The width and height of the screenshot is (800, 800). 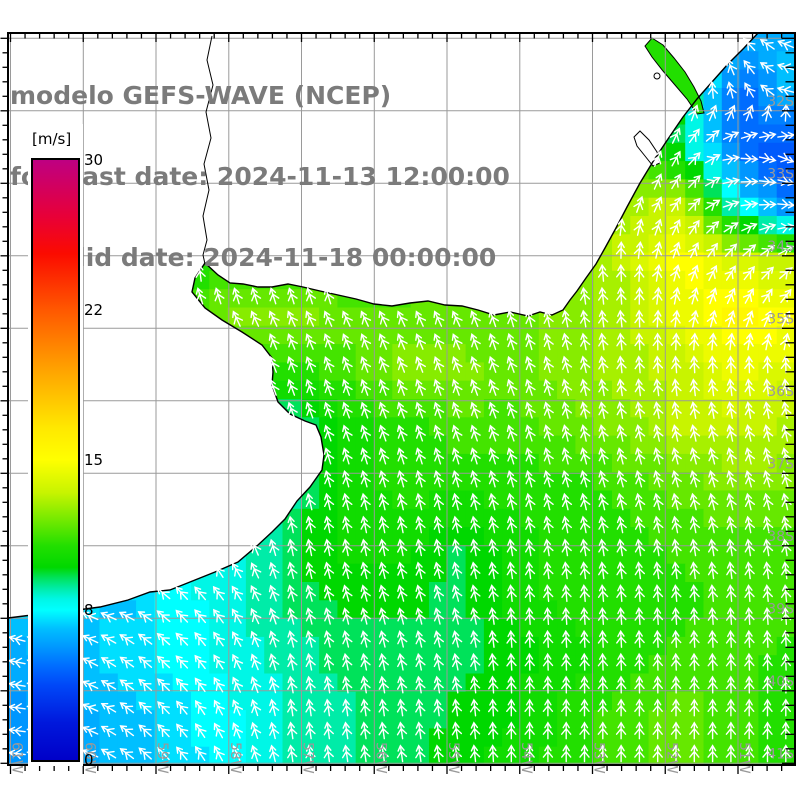 I want to click on lat-label: 33S, so click(x=780, y=174).